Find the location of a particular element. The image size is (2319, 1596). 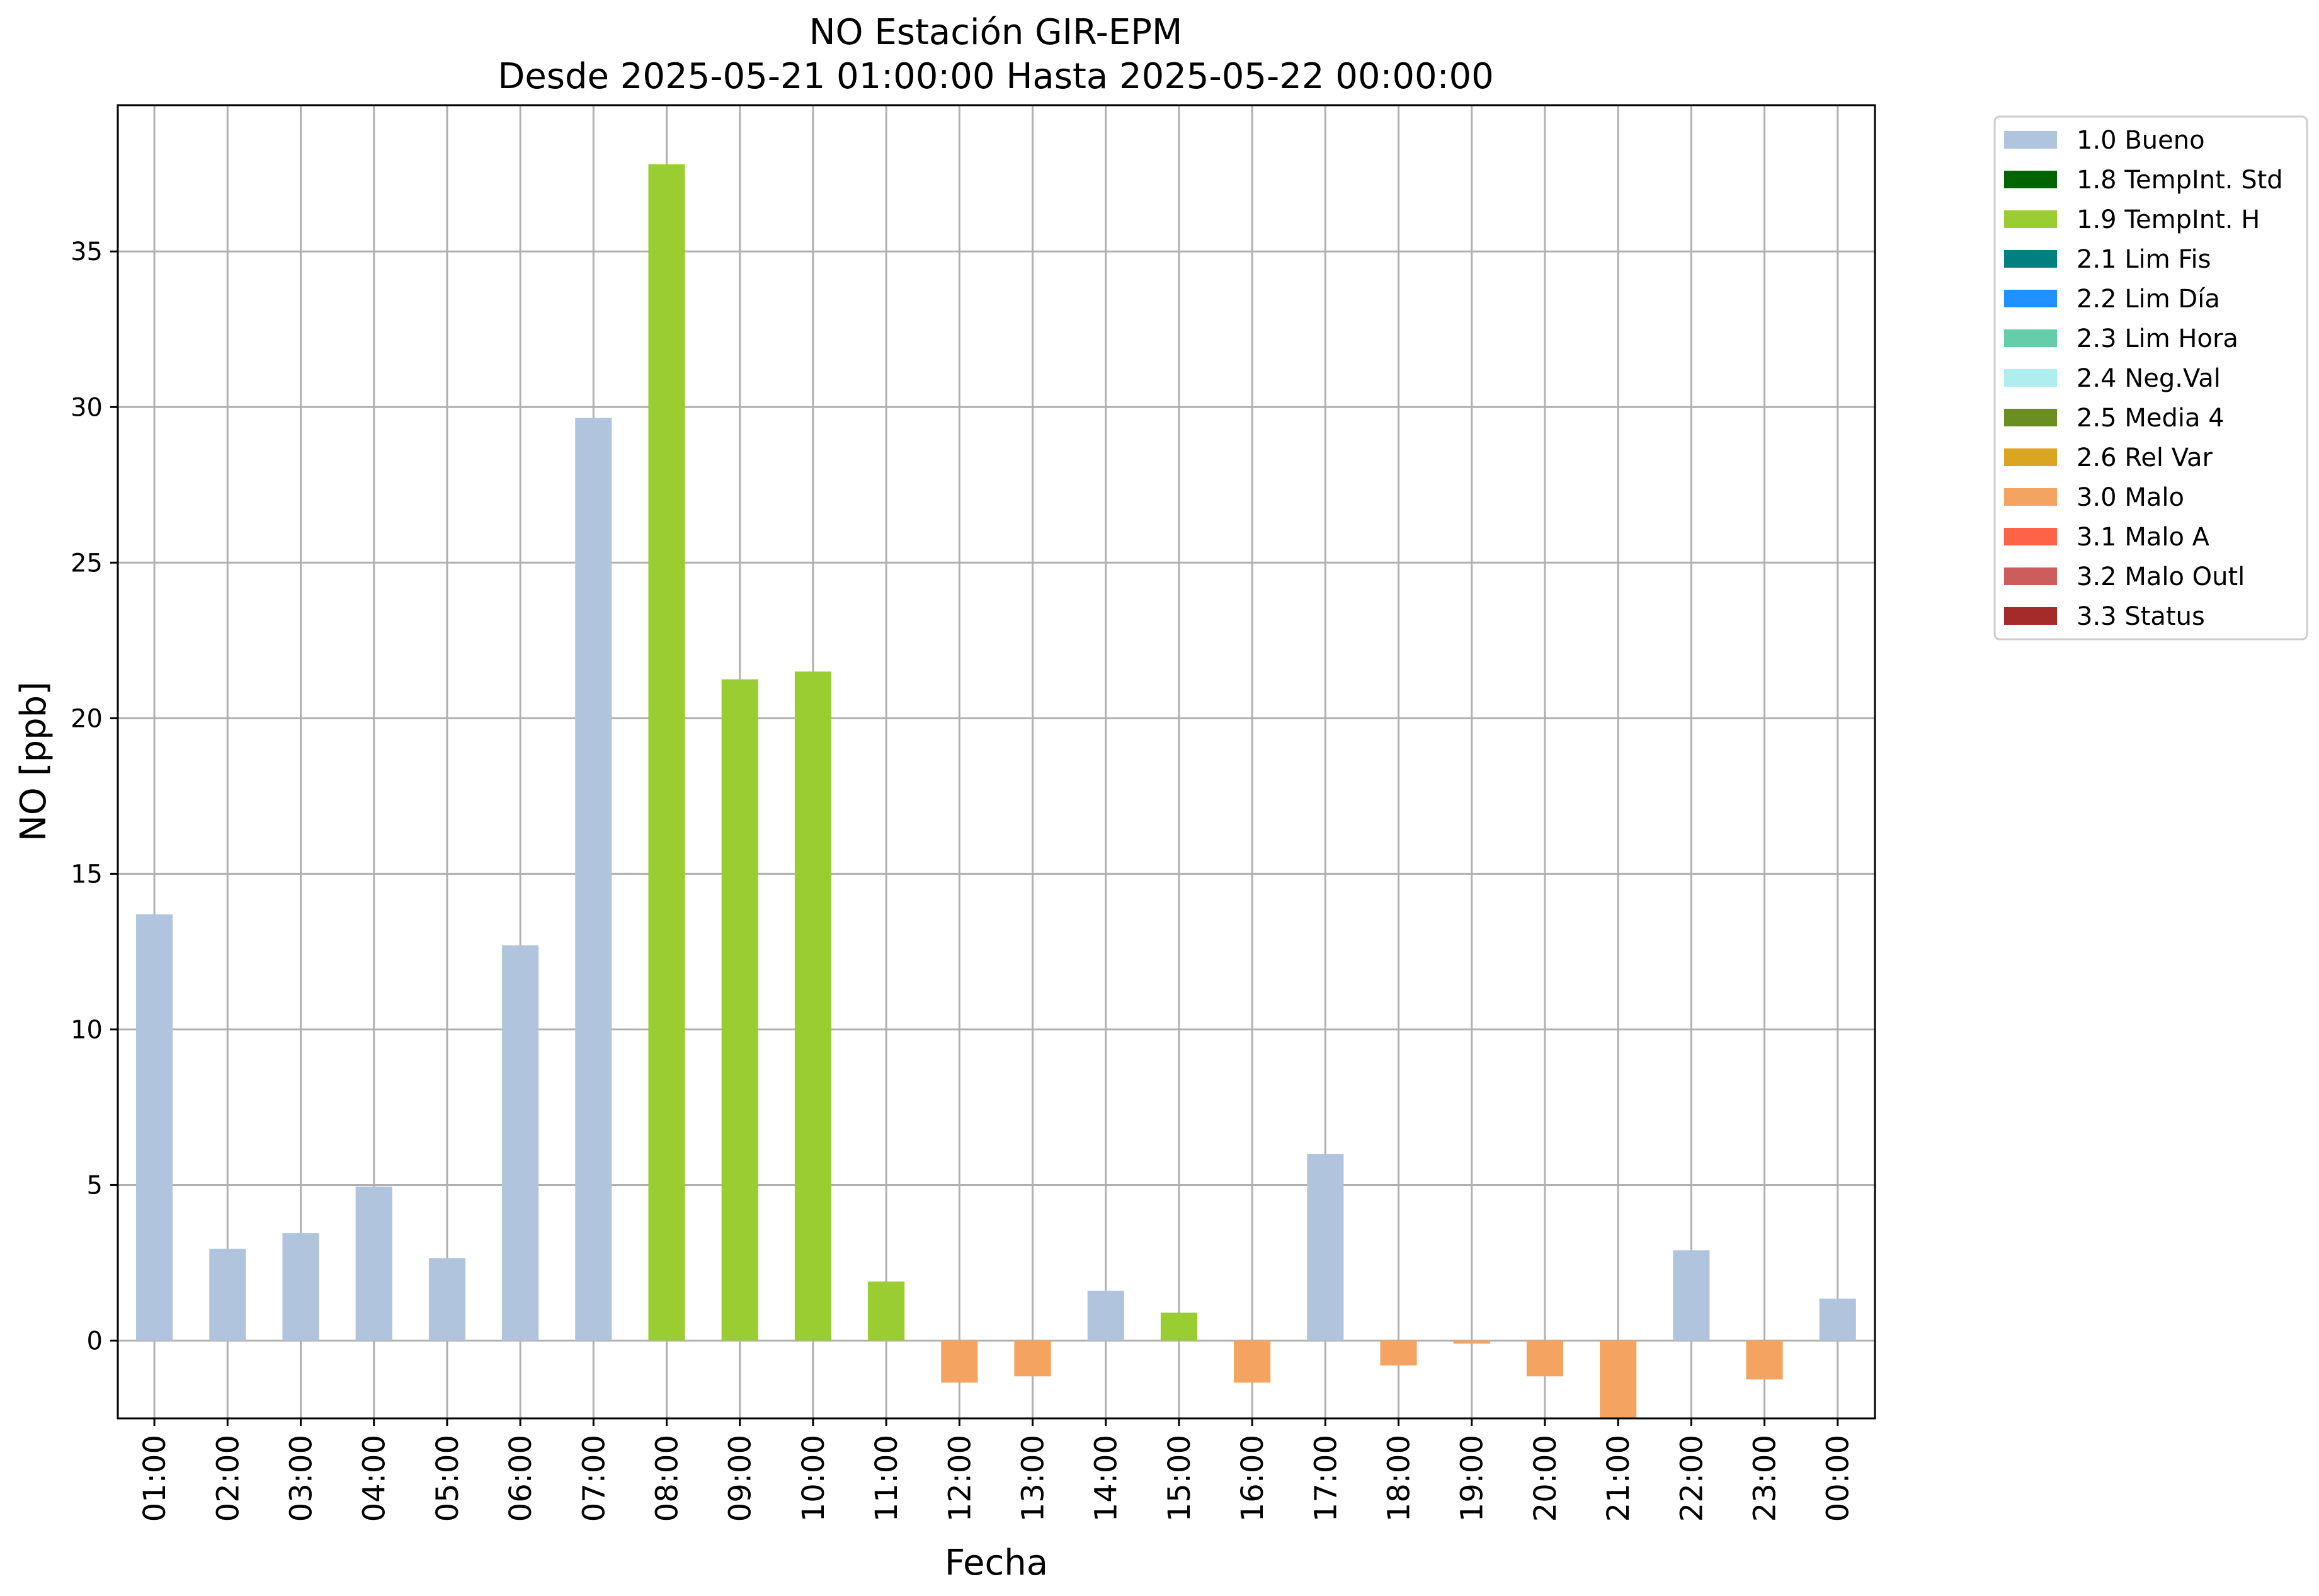

legend-label: 3.3 Status is located at coordinates (2141, 616).